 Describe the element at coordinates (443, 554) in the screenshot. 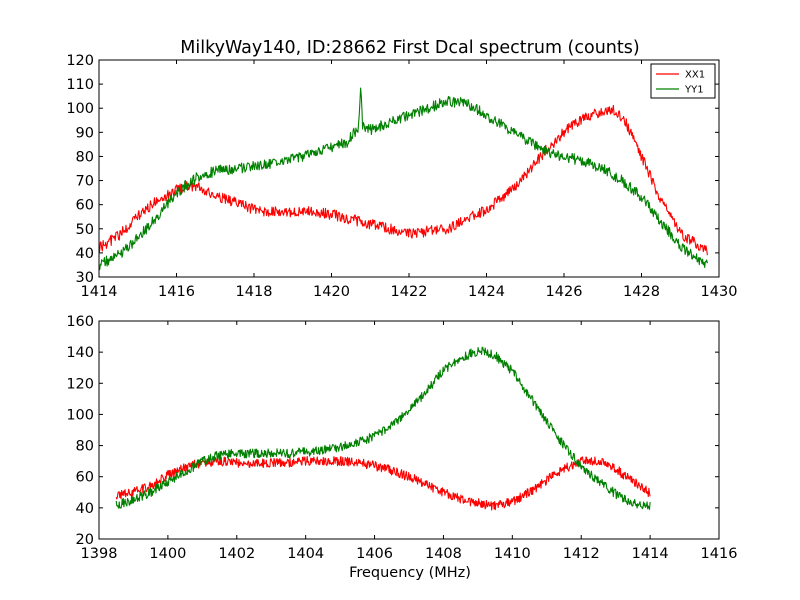

I see `bottom-x-tick-label: 1408` at that location.